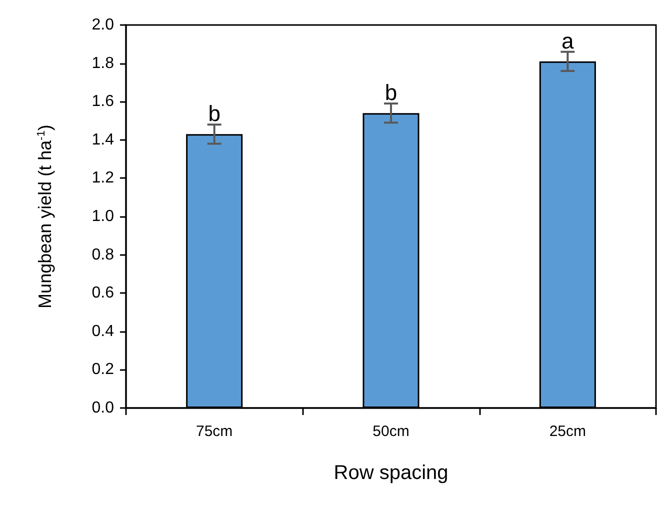 The image size is (666, 508). What do you see at coordinates (103, 101) in the screenshot?
I see `y-tick-label: 1.6` at bounding box center [103, 101].